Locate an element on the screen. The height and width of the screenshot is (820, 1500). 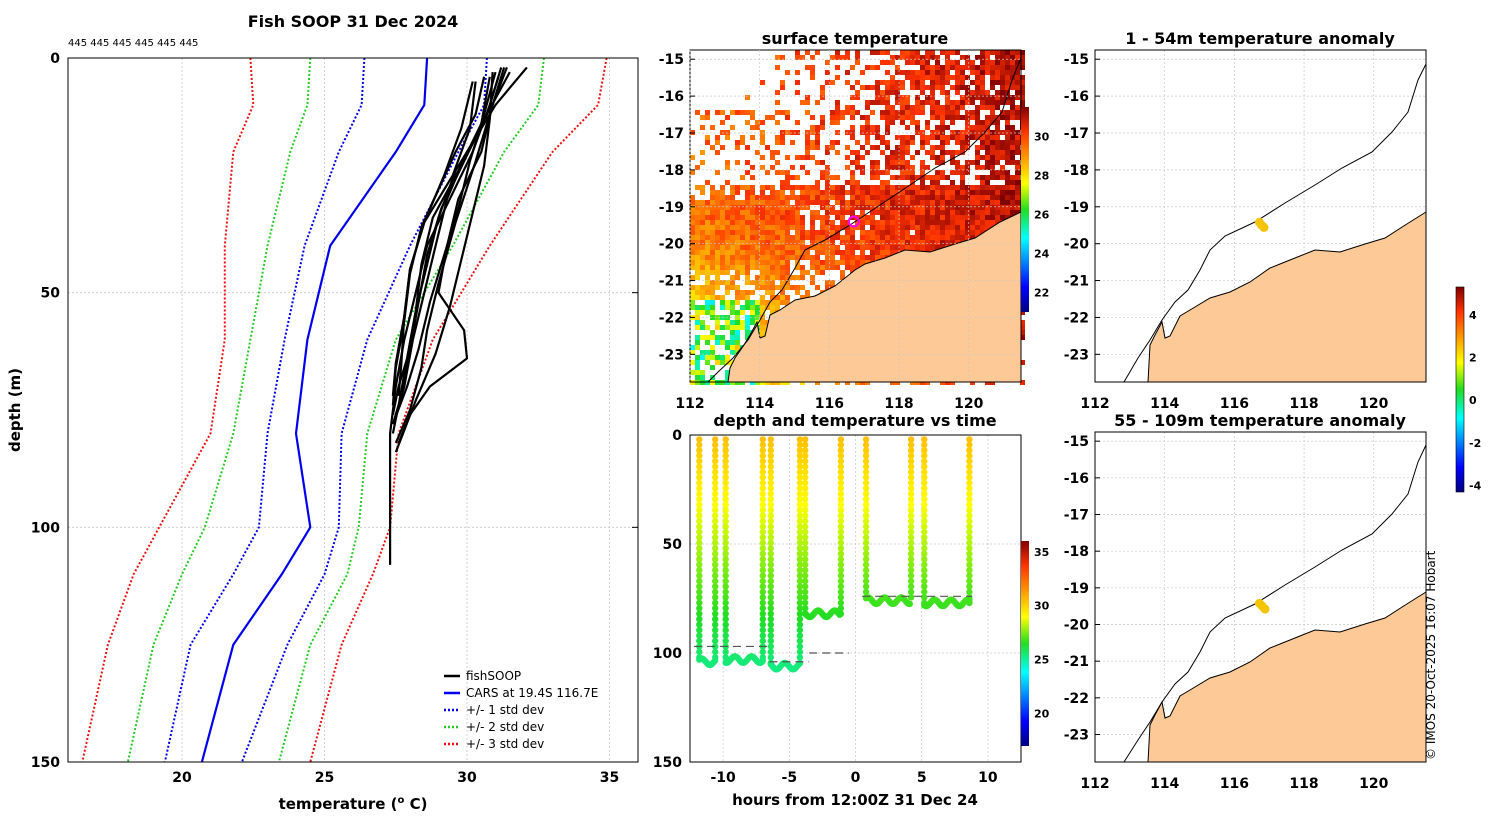
profile-cars-line is located at coordinates (314, 410).